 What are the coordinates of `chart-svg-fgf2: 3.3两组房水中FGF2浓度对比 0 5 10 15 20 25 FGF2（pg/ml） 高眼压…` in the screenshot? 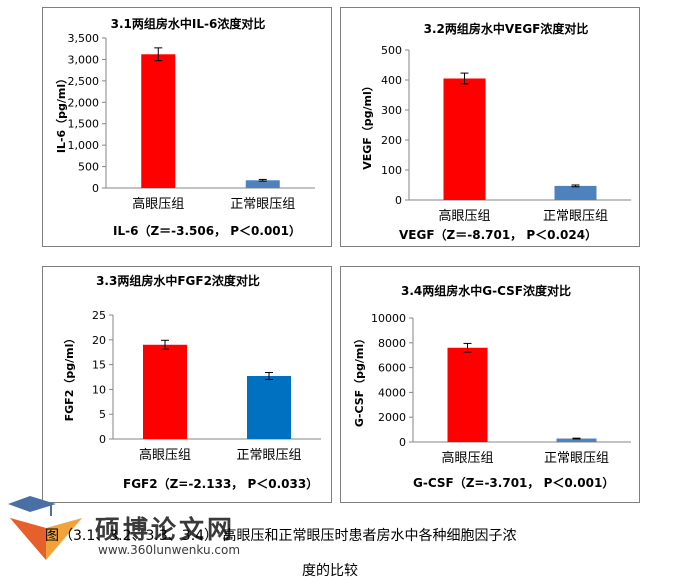 It's located at (192, 368).